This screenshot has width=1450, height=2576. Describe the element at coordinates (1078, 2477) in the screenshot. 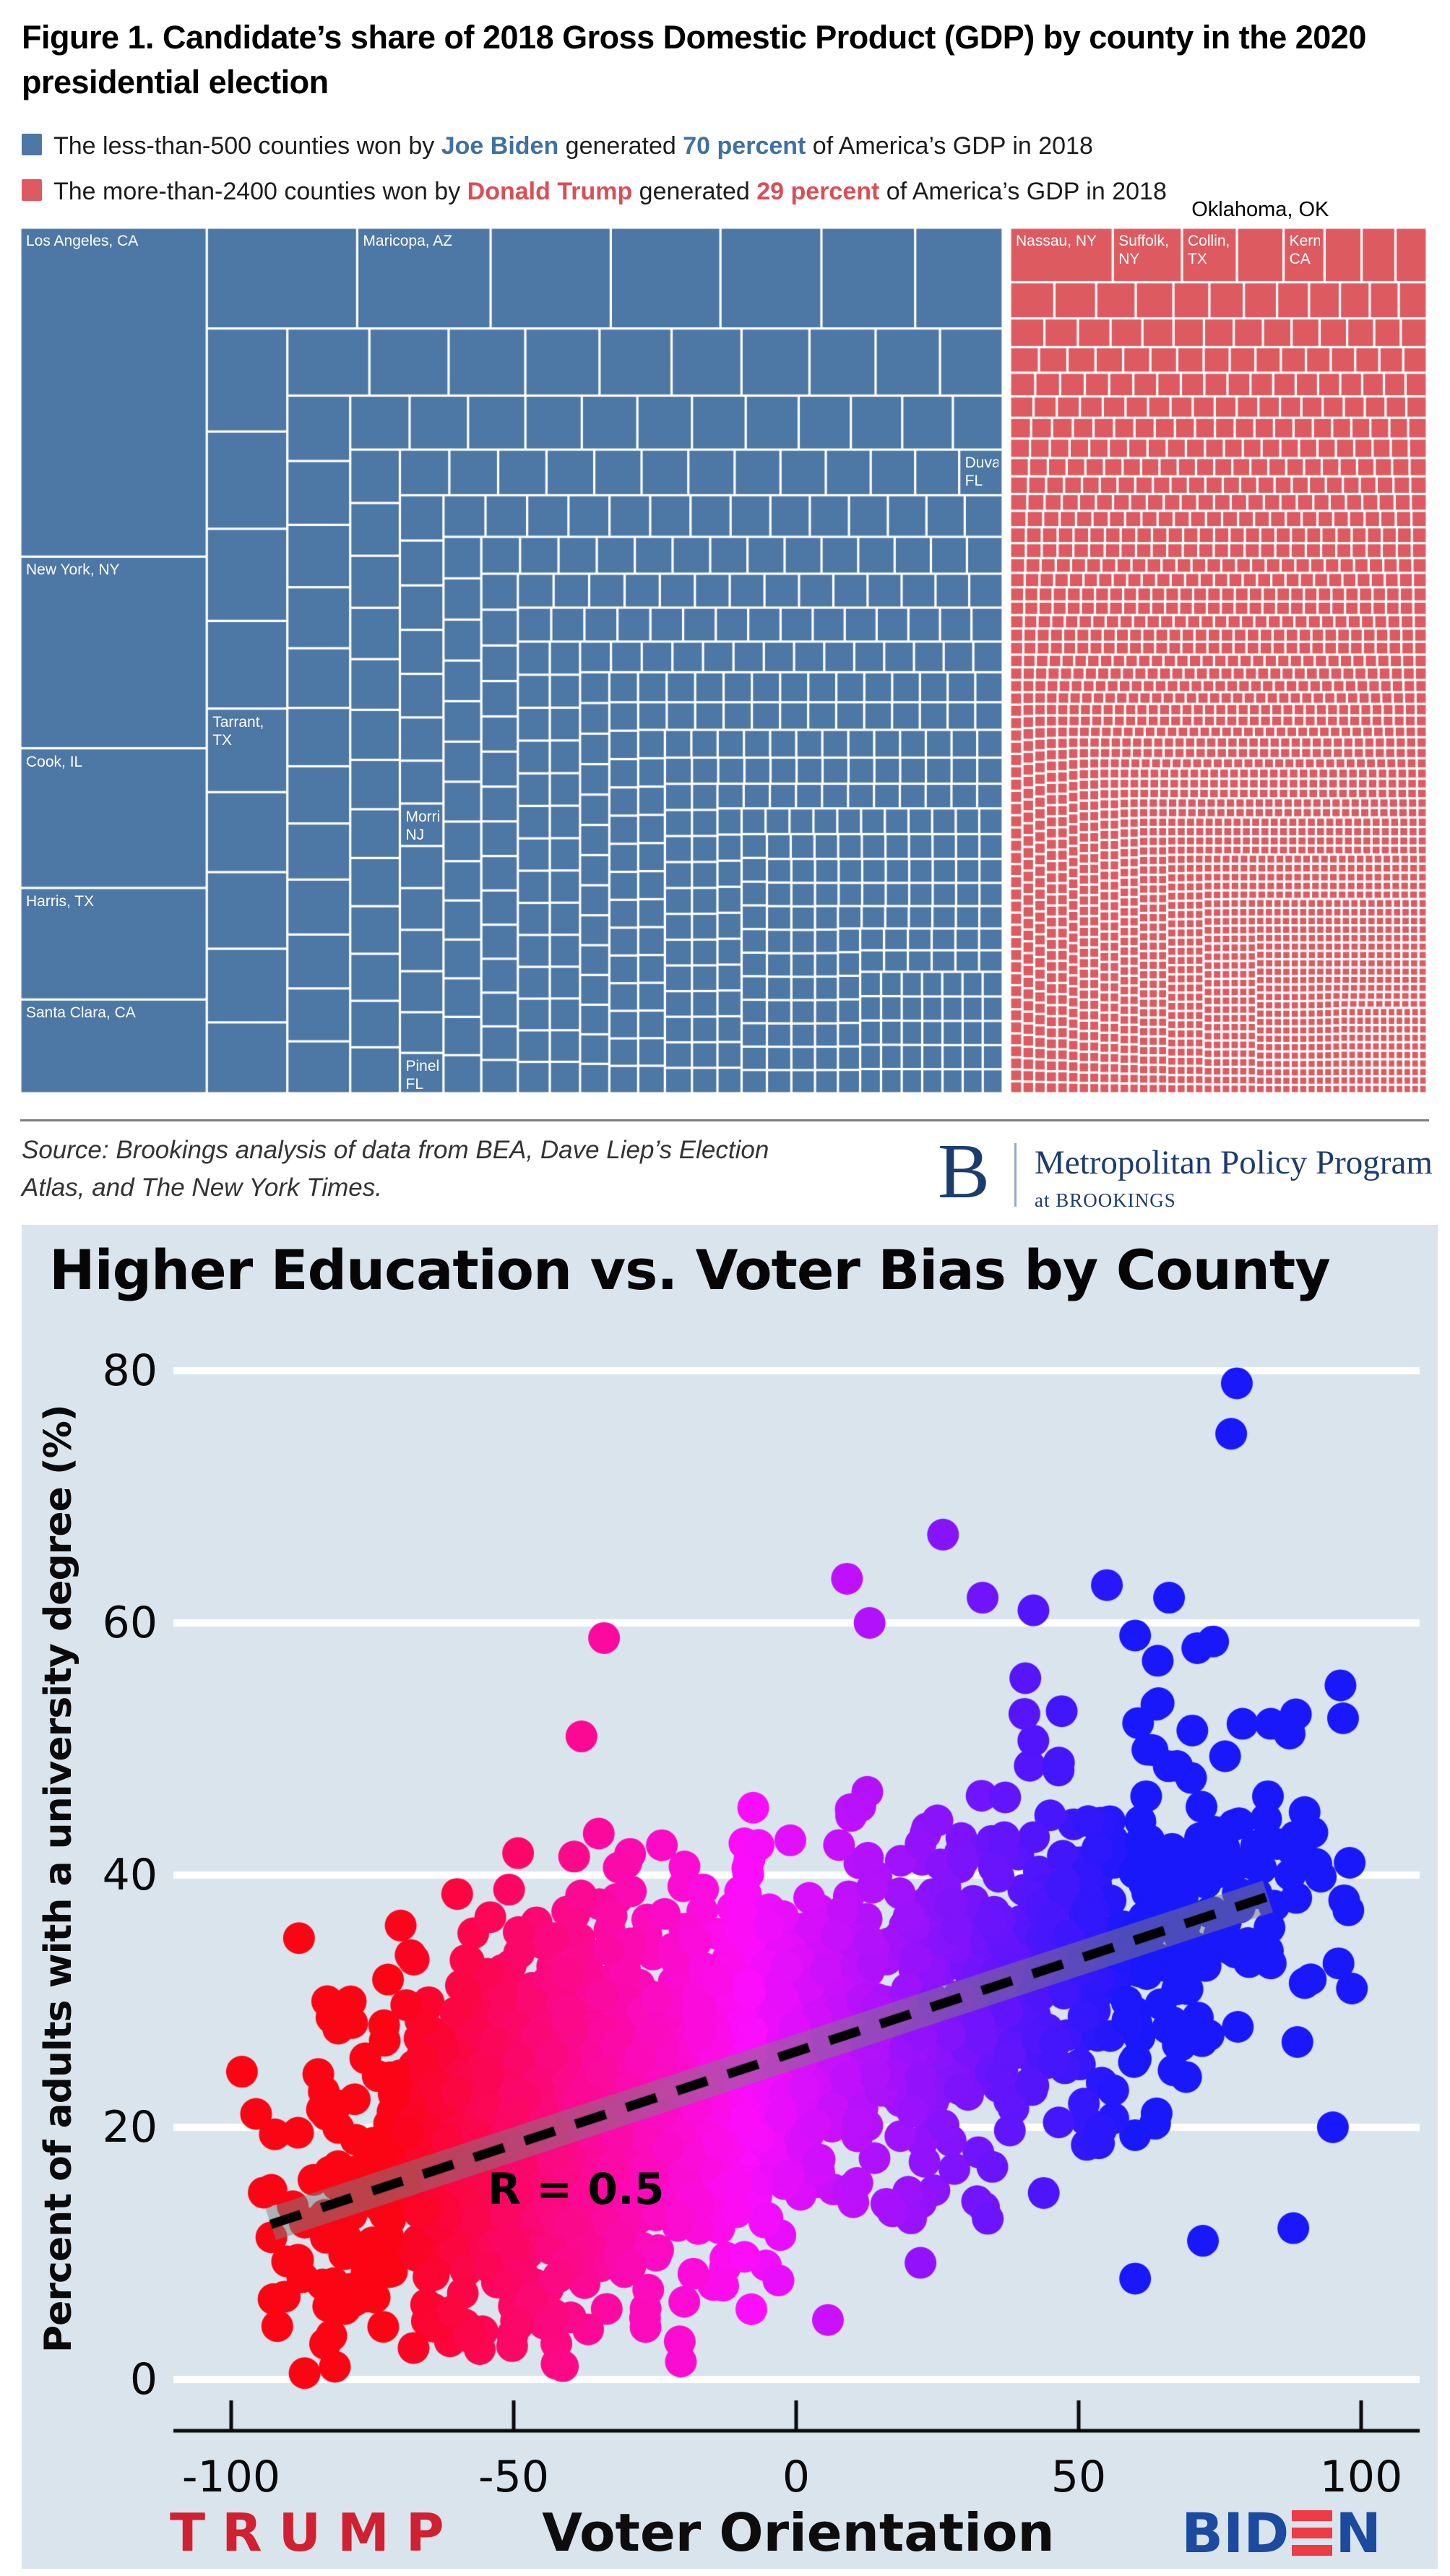

I see `x-tick-label: 50` at that location.